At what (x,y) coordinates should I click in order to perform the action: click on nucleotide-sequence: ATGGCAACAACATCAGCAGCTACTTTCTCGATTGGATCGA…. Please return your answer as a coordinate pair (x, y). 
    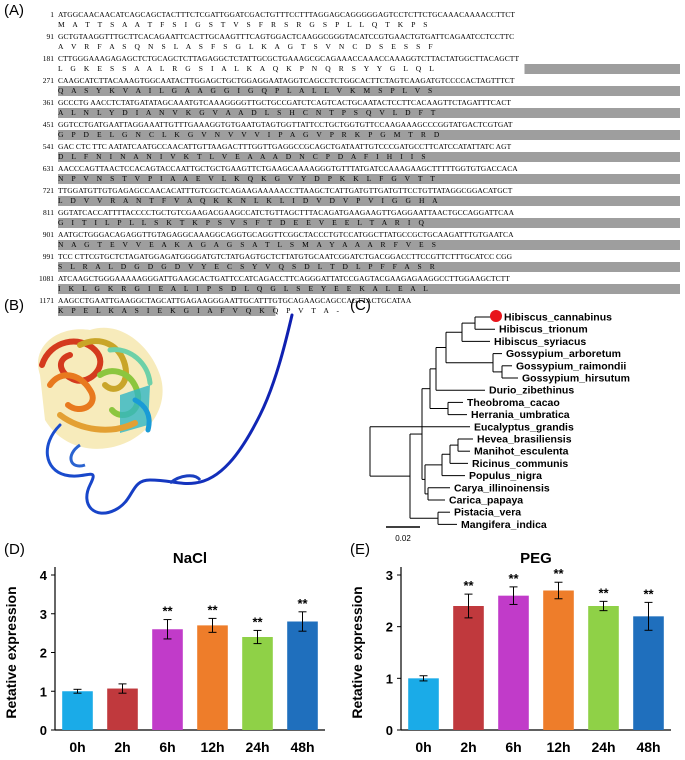
    Looking at the image, I should click on (287, 14).